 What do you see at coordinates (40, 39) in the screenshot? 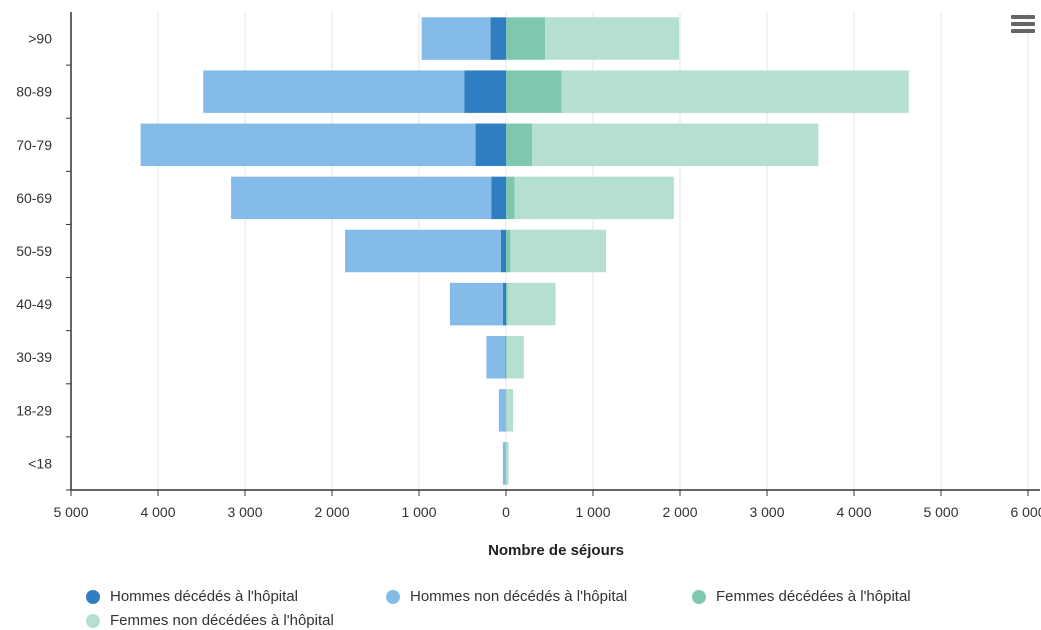
I see `y-tick-label: >90` at bounding box center [40, 39].